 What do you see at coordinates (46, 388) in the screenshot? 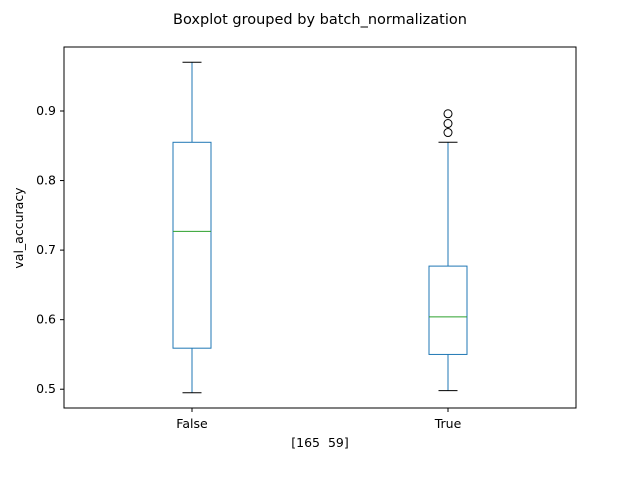
I see `y-tick-label: 0.5` at bounding box center [46, 388].